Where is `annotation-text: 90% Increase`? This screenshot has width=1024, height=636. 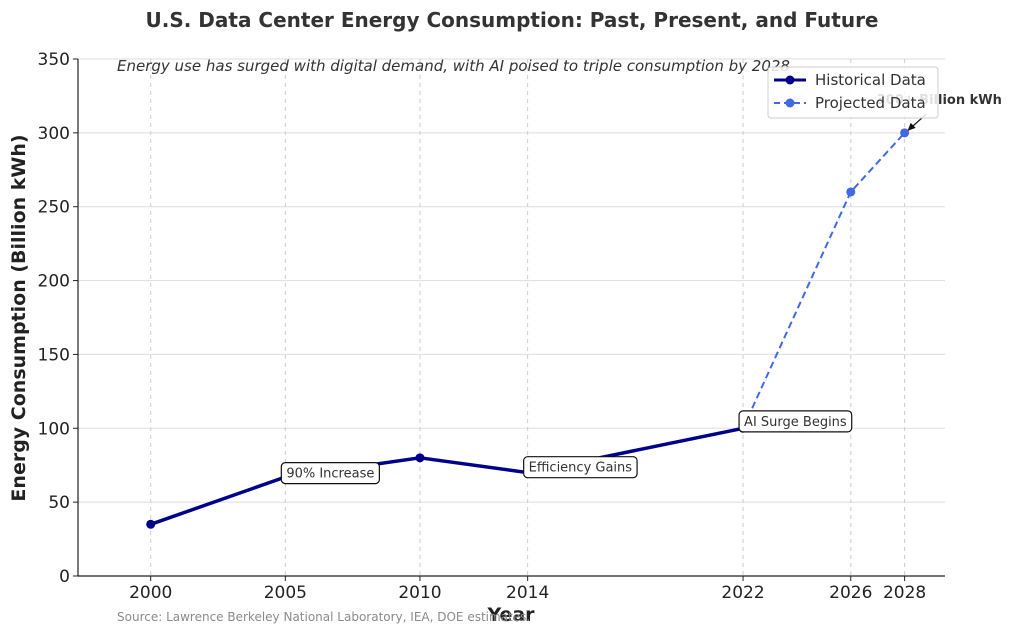 annotation-text: 90% Increase is located at coordinates (330, 474).